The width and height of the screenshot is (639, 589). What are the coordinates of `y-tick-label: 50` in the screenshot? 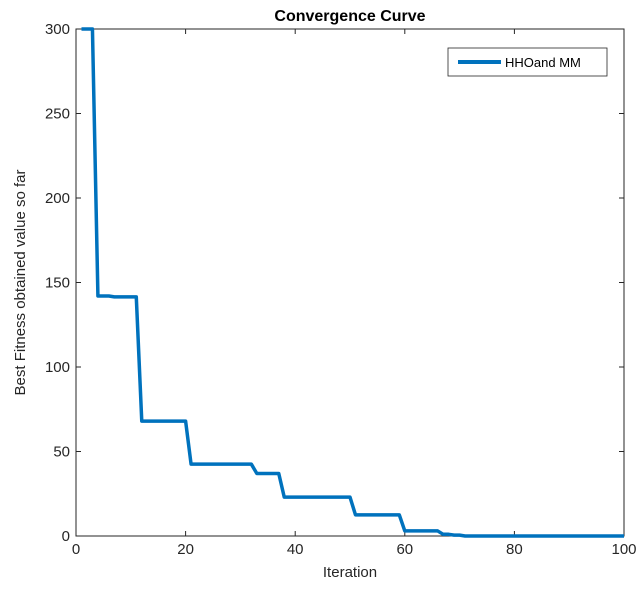 It's located at (61, 452).